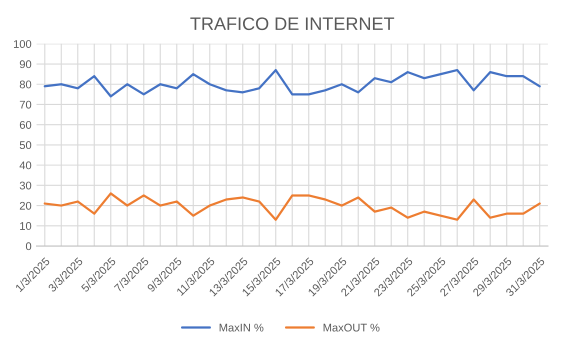 The image size is (562, 337). I want to click on y-tick-label: 60, so click(26, 124).